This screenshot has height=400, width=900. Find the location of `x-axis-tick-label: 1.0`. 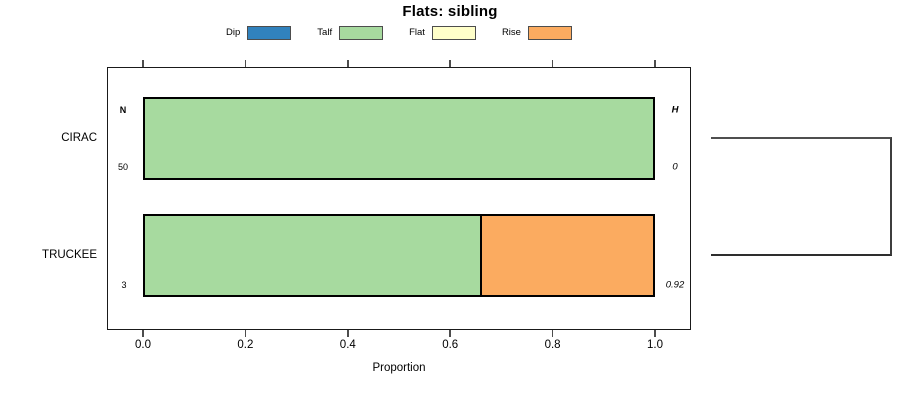

x-axis-tick-label: 1.0 is located at coordinates (655, 345).